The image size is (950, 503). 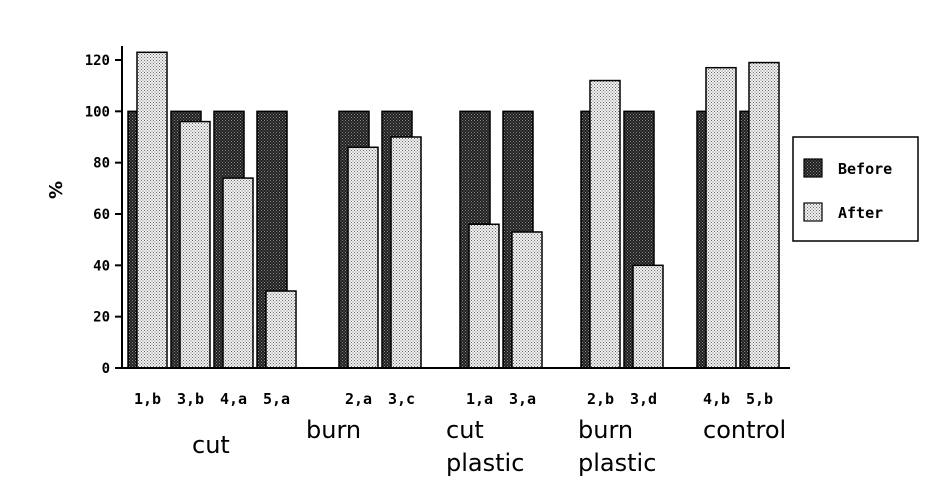 I want to click on x-tick-label: 3,a, so click(x=522, y=399).